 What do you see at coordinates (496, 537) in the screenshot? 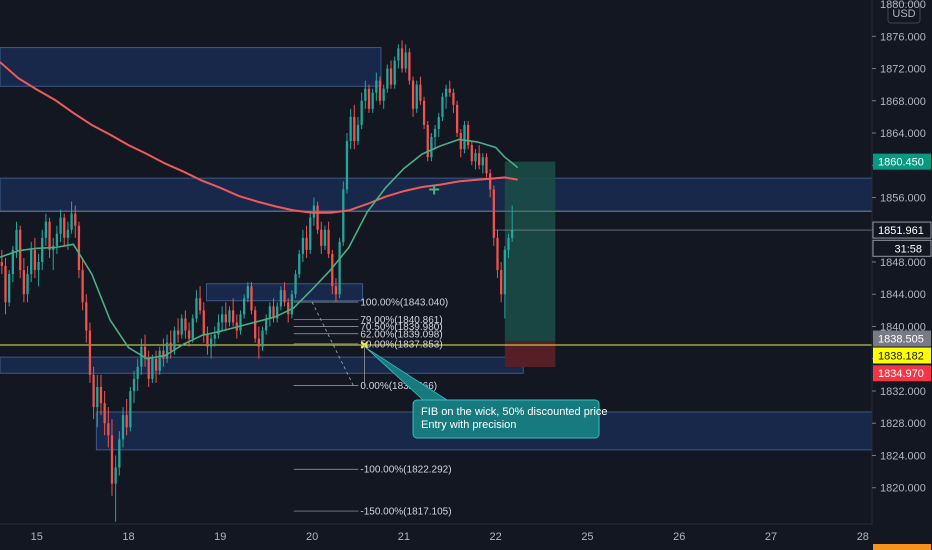
I see `time-tick-label-5: 22` at bounding box center [496, 537].